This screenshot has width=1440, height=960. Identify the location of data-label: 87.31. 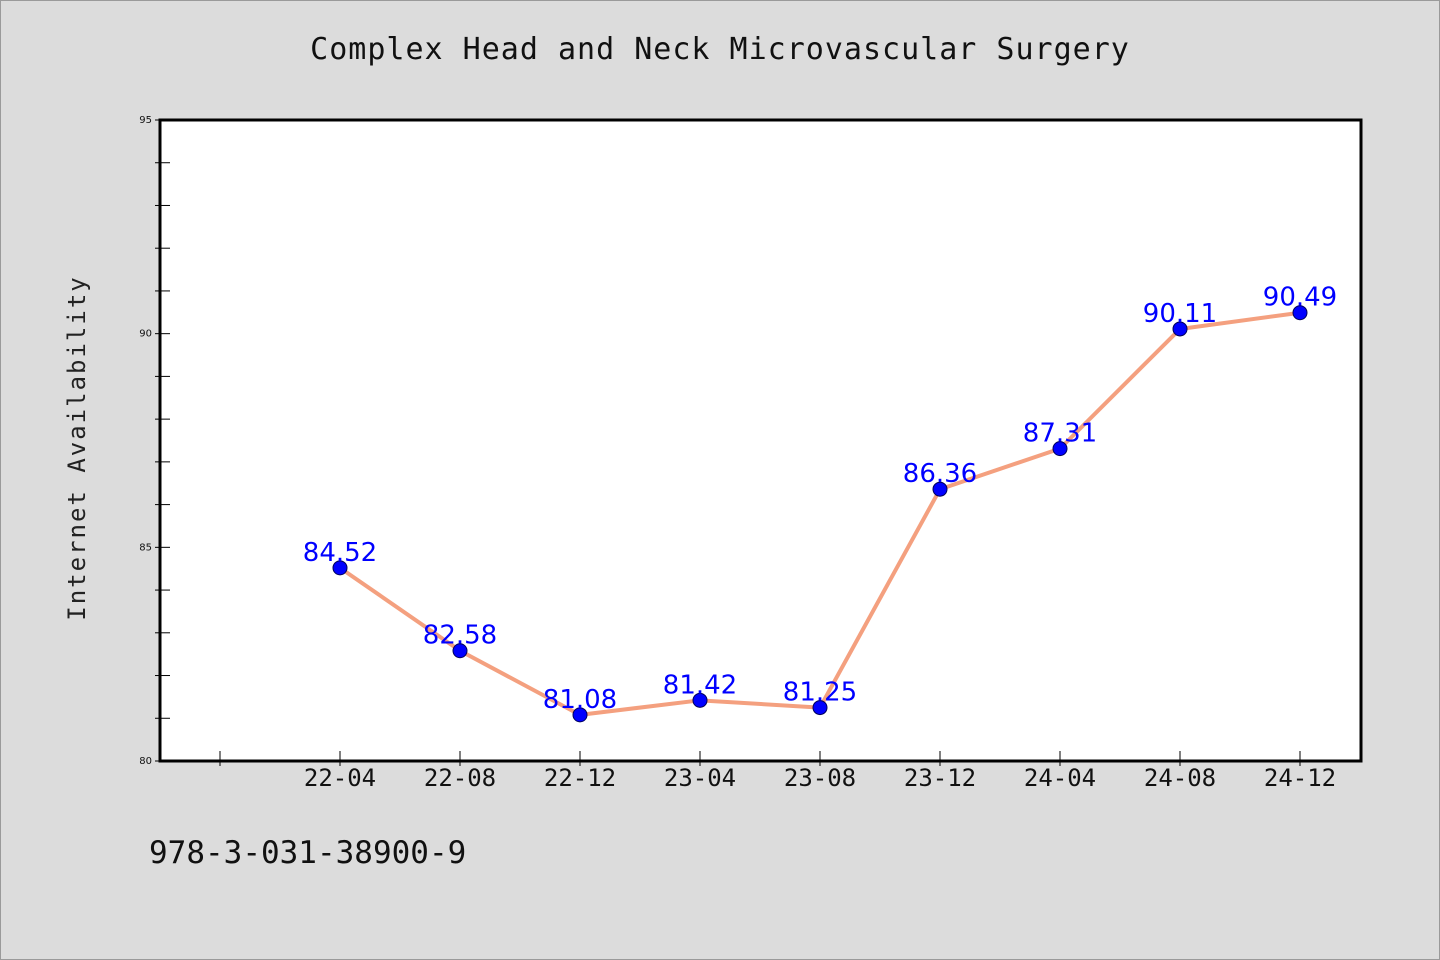
(1060, 434).